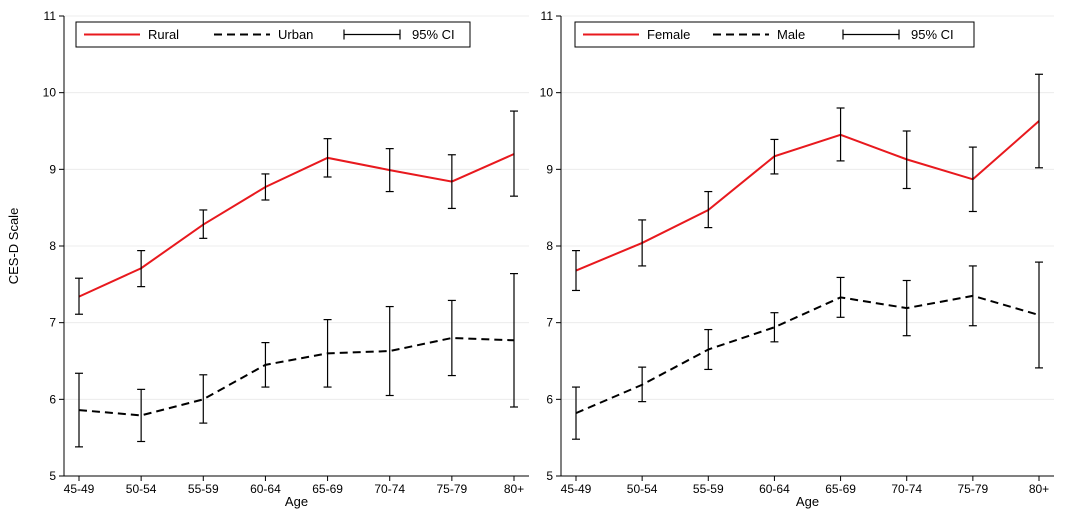 The image size is (1072, 518). What do you see at coordinates (13, 246) in the screenshot?
I see `y-axis-title: CES-D Scale` at bounding box center [13, 246].